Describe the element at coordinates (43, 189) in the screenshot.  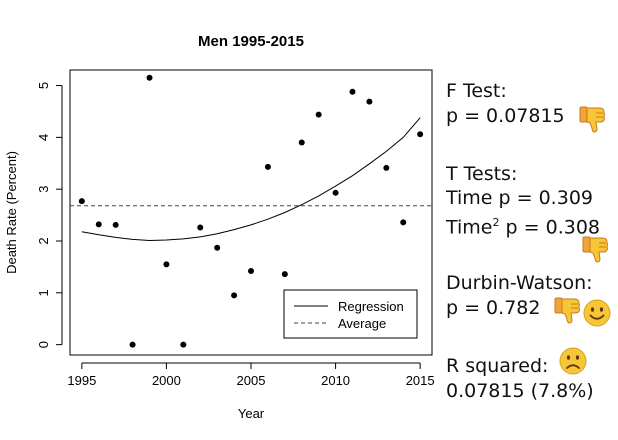
I see `y-tick-label: 3` at that location.